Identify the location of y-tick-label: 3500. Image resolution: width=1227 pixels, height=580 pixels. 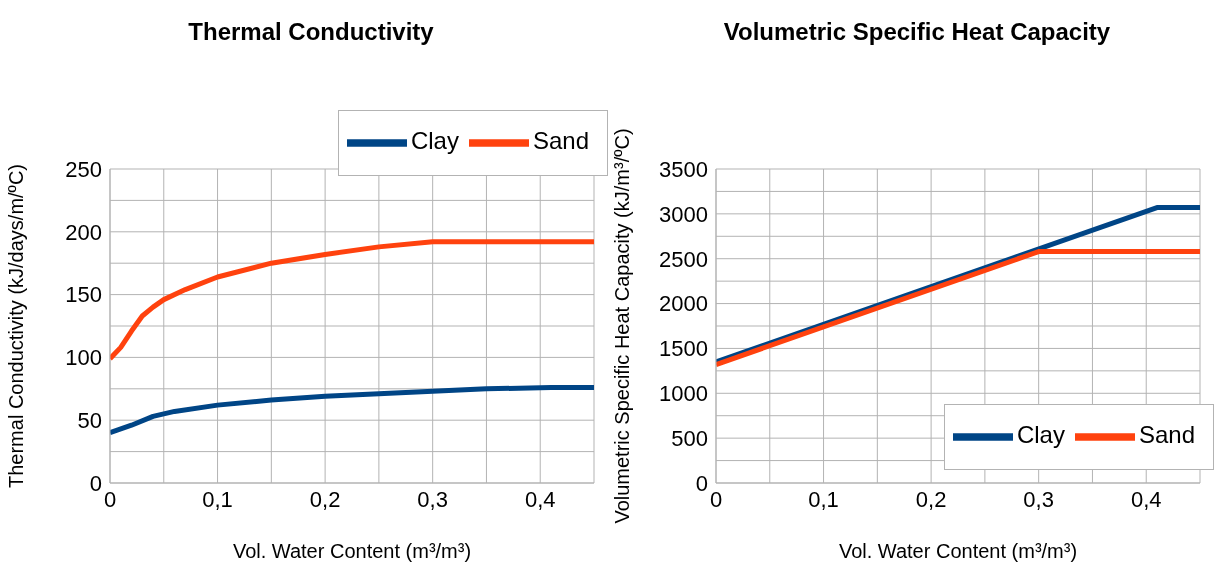
(683, 169).